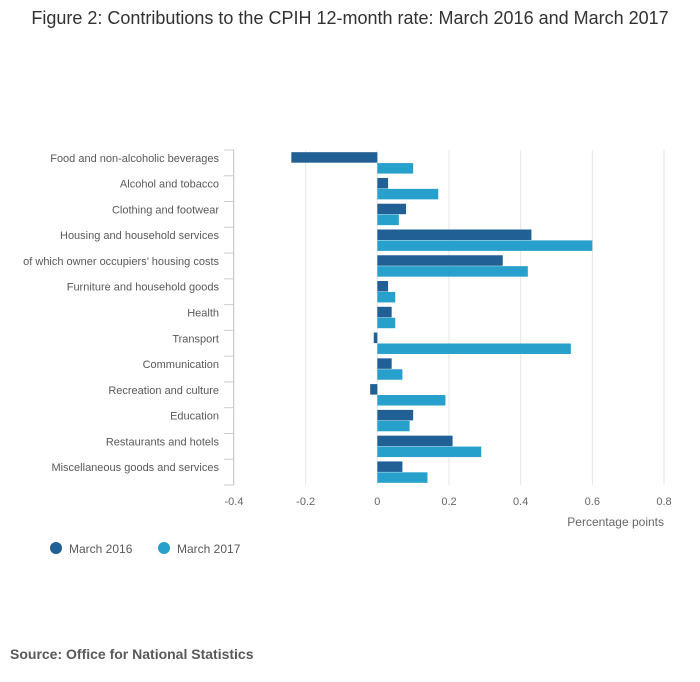  What do you see at coordinates (101, 549) in the screenshot?
I see `legend-label: March 2016` at bounding box center [101, 549].